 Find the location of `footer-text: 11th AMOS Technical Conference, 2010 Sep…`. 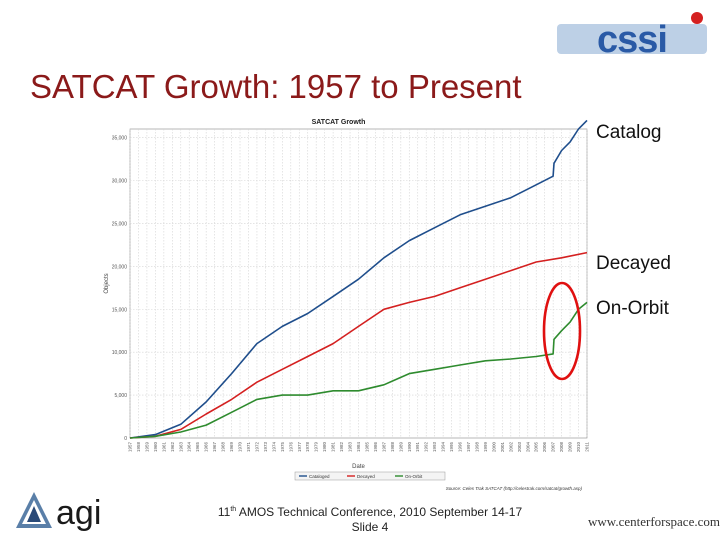

footer-text: 11th AMOS Technical Conference, 2010 Sep… is located at coordinates (370, 518).